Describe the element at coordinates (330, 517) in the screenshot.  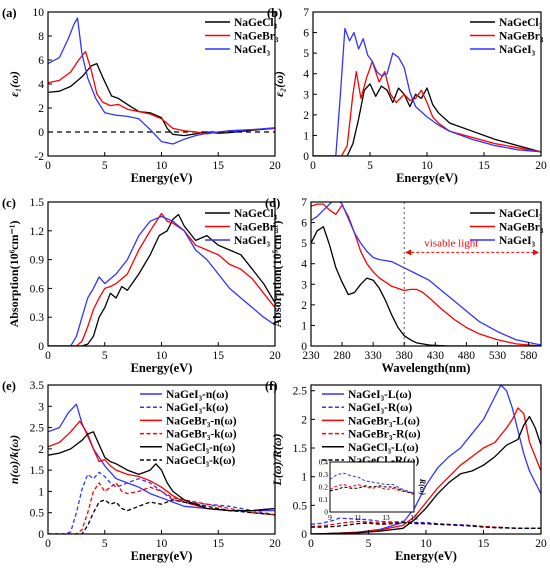
I see `inset-x-tick-label: 9` at that location.